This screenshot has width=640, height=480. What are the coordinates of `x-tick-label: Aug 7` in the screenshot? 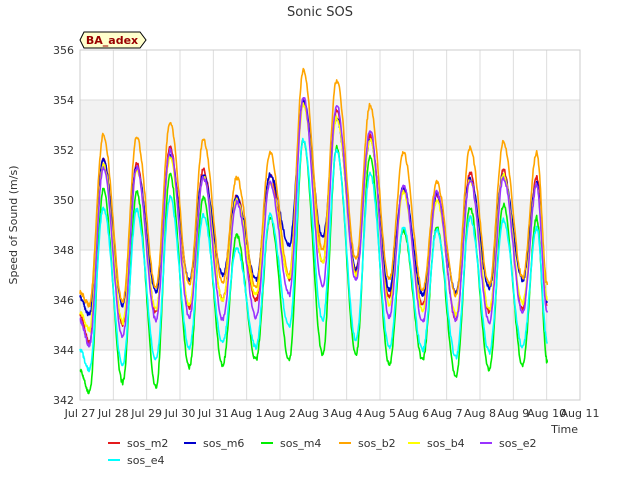 It's located at (447, 413).